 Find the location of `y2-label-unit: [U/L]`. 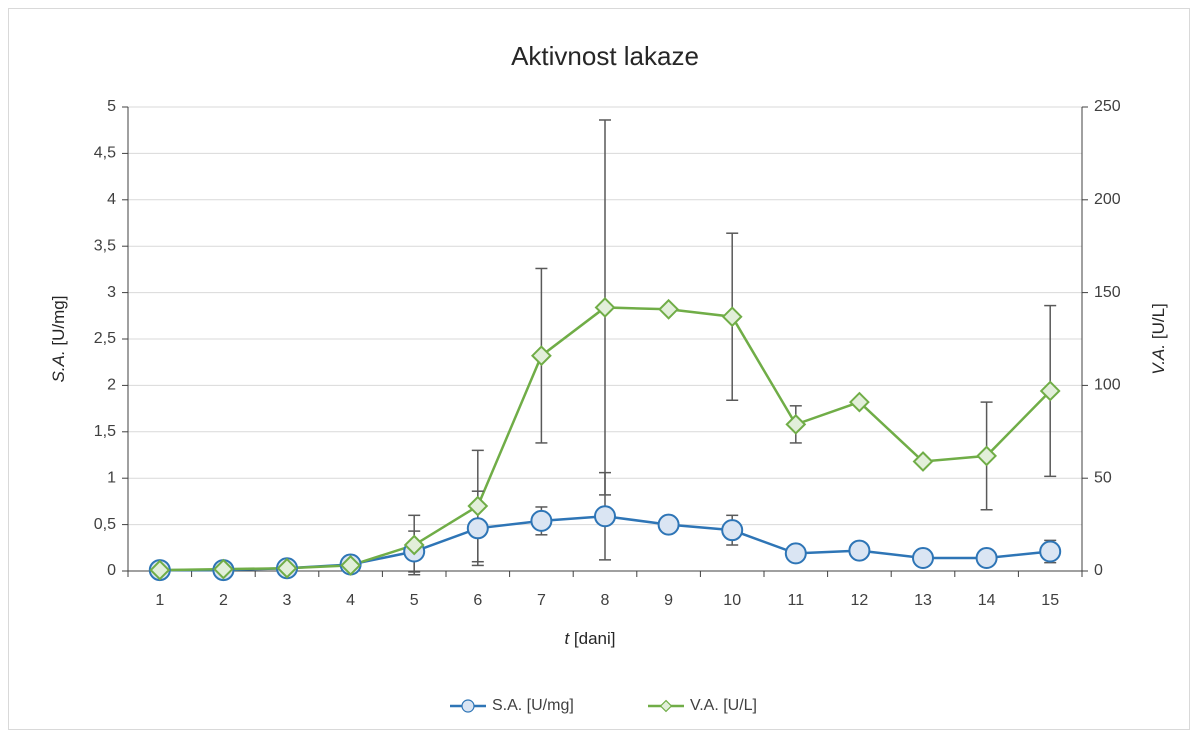

y2-label-unit: [U/L] is located at coordinates (1158, 323).